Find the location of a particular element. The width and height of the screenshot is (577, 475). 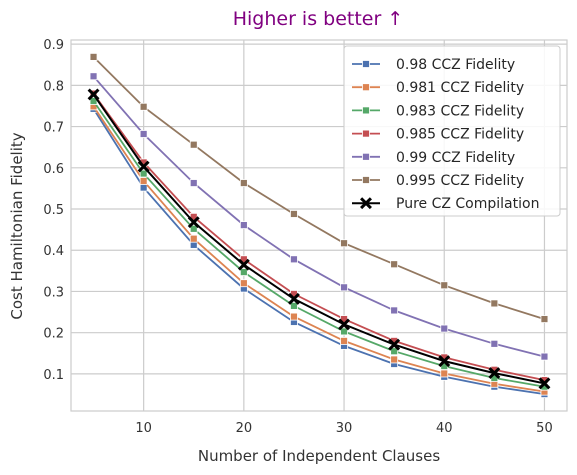

x-tick-label: 30 is located at coordinates (344, 428).